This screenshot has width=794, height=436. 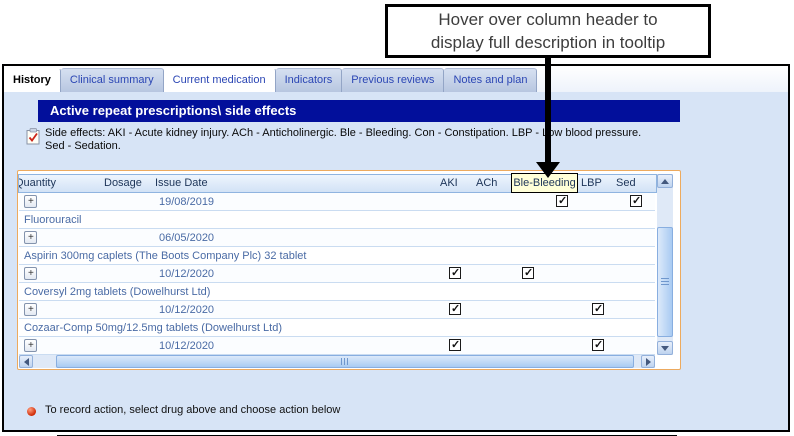 I want to click on annotation-arrow-line, so click(x=548, y=110).